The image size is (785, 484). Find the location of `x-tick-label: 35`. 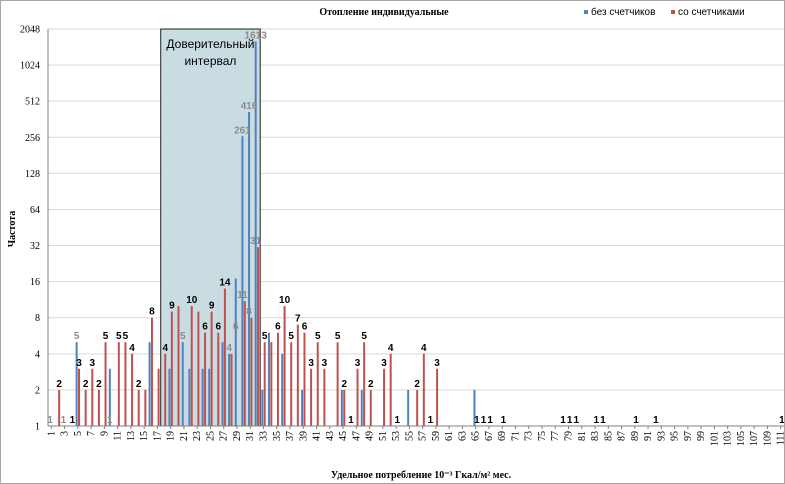

x-tick-label: 35 is located at coordinates (277, 436).